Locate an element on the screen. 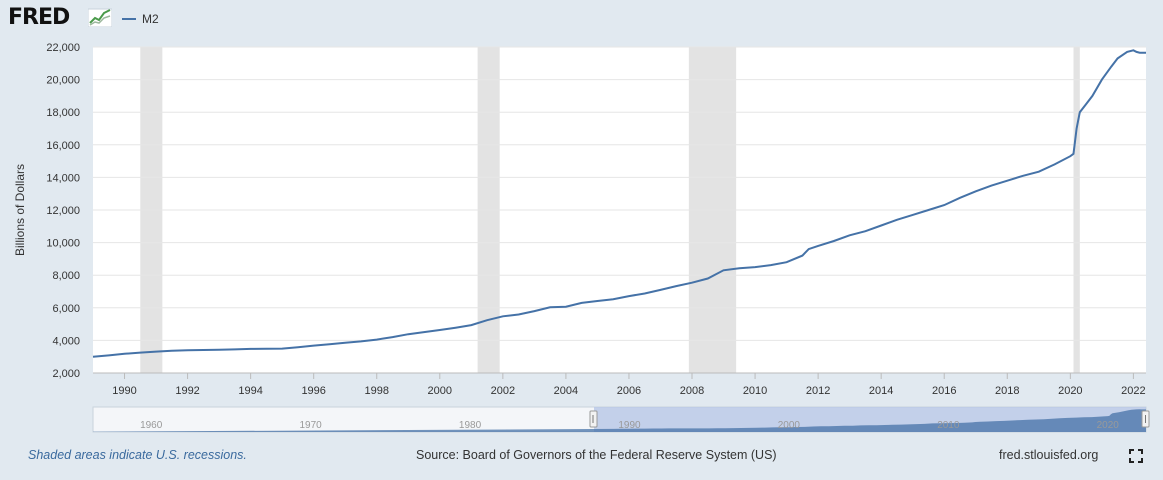 The height and width of the screenshot is (480, 1163). navigator-label: 1990 is located at coordinates (629, 425).